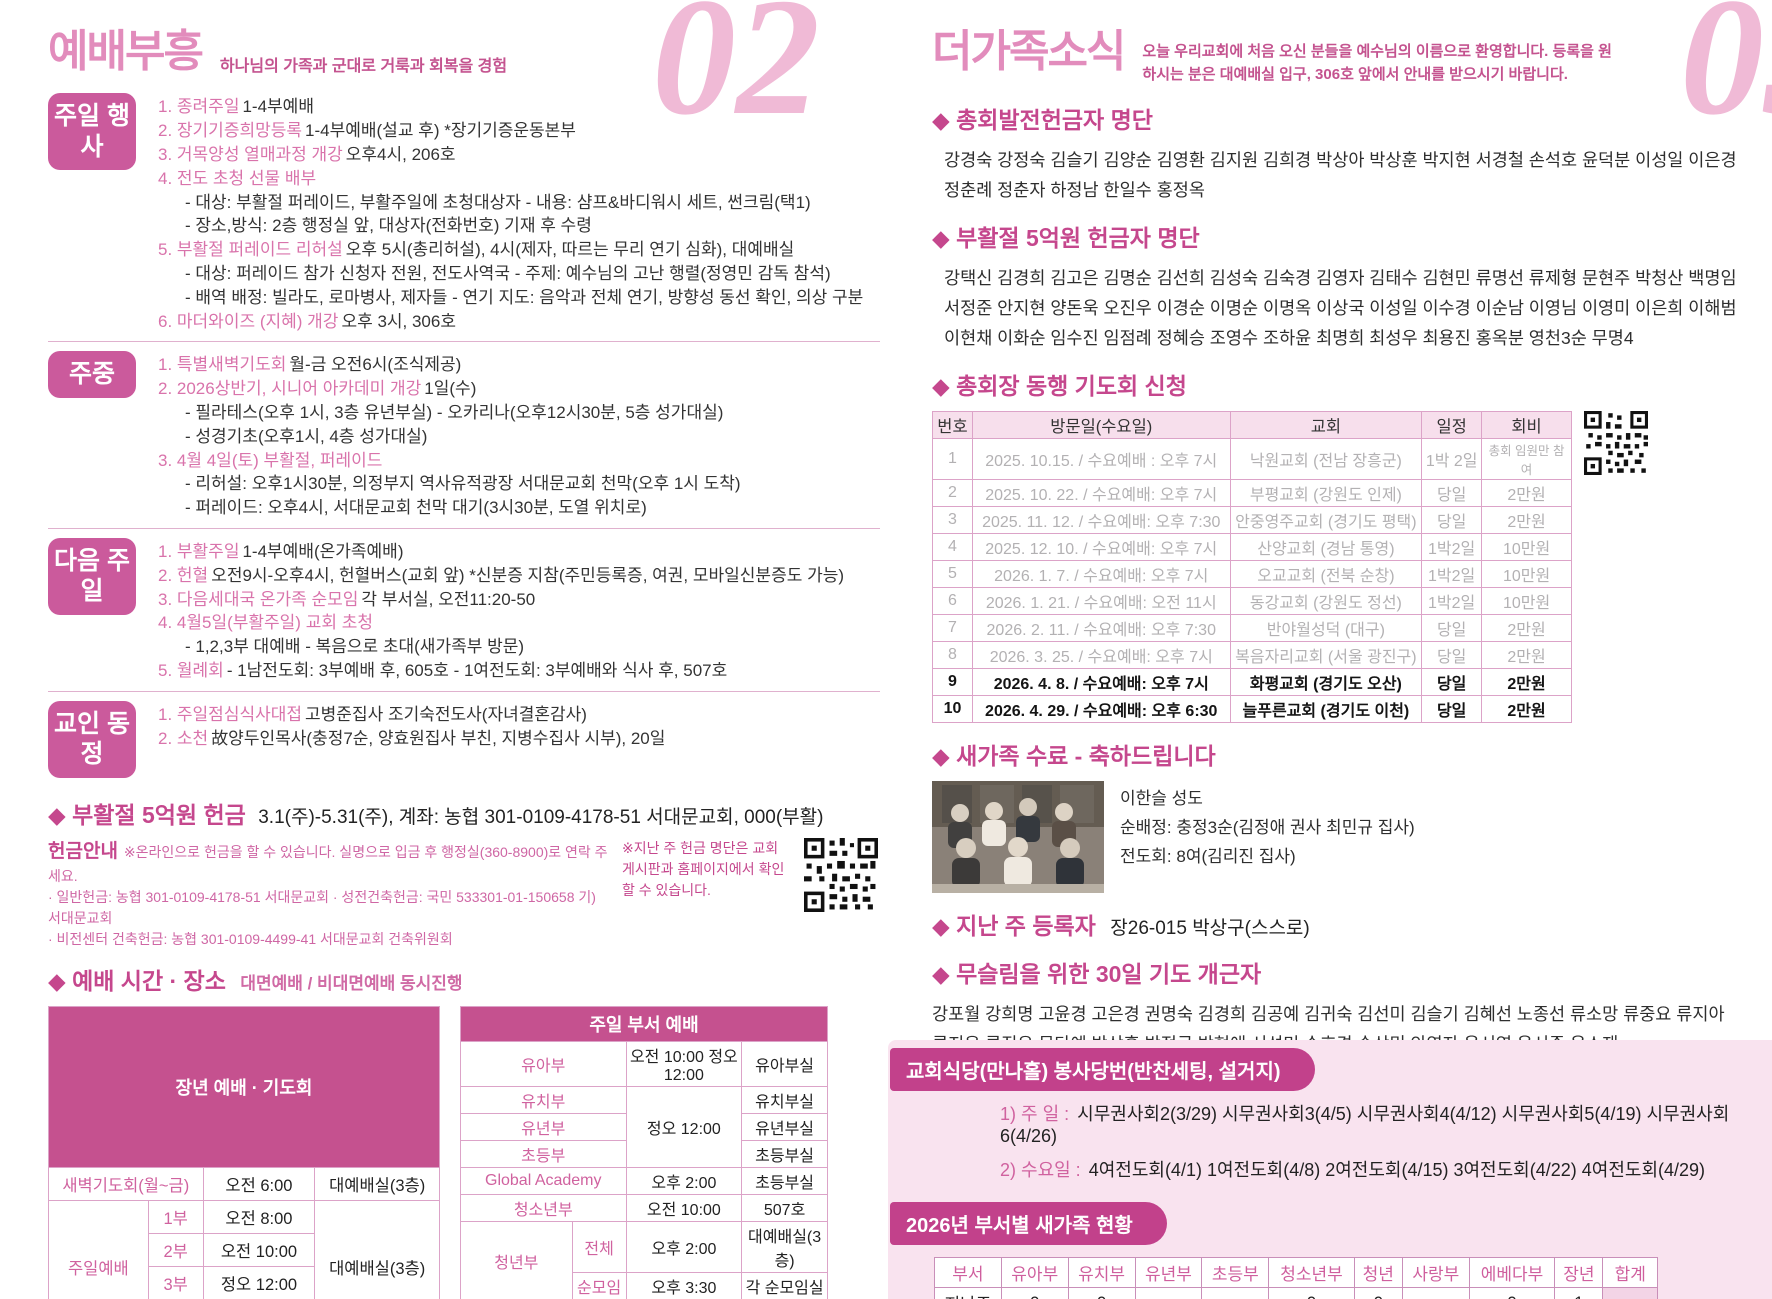 Image resolution: width=1772 pixels, height=1299 pixels. I want to click on col-header: 청년, so click(1378, 1272).